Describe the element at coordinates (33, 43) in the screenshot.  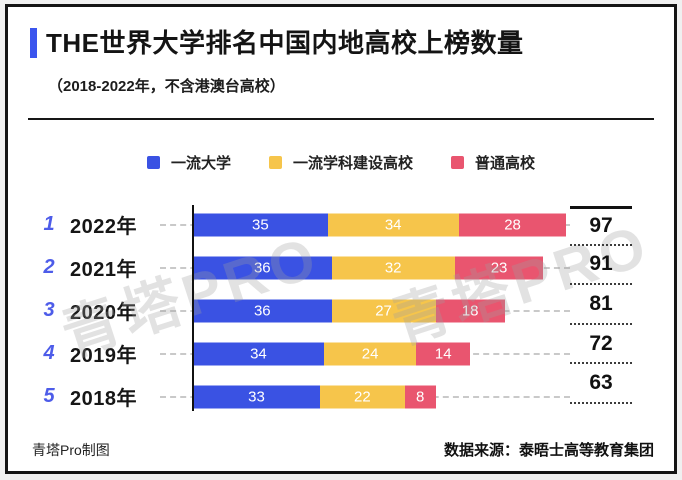
I see `title-accent-bar` at that location.